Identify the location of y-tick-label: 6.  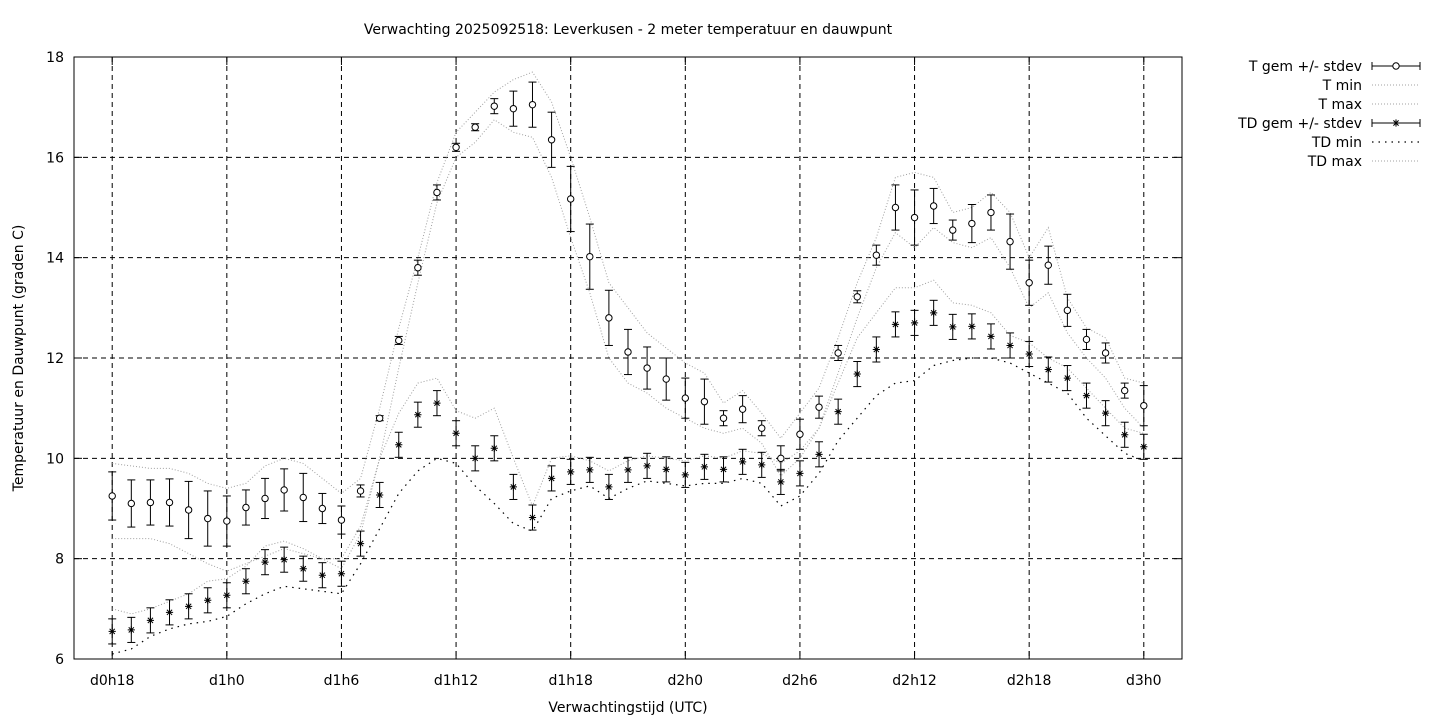
(59, 660).